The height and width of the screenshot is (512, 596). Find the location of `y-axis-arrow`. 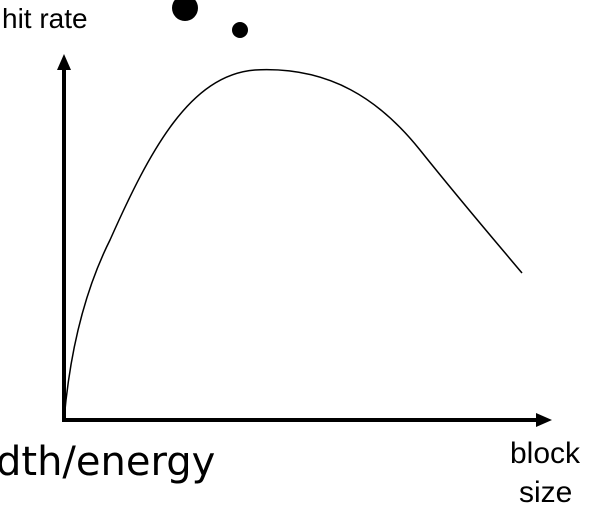

y-axis-arrow is located at coordinates (64, 62).